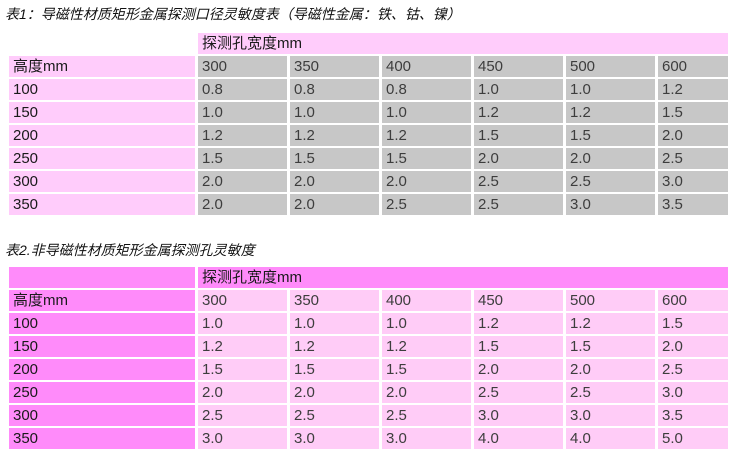 The width and height of the screenshot is (741, 463). I want to click on table-row: 100 0.8 0.8 0.8 1.0 1.0 1.2, so click(369, 89).